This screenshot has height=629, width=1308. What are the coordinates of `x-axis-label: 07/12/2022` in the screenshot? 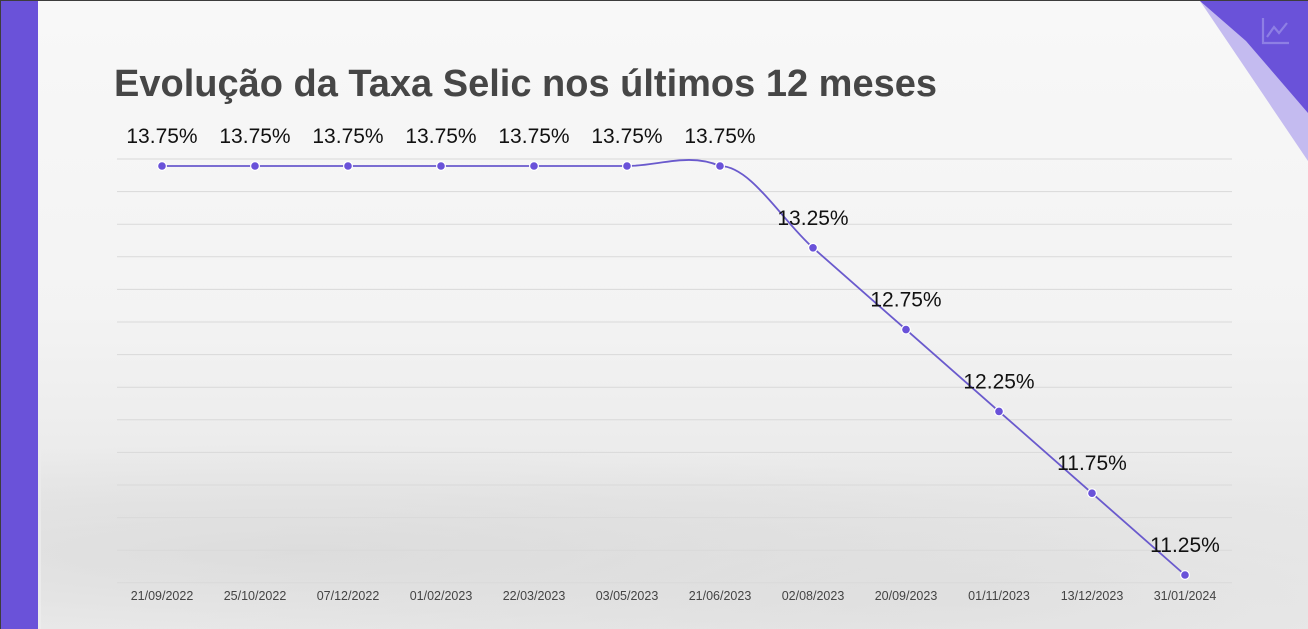 It's located at (348, 596).